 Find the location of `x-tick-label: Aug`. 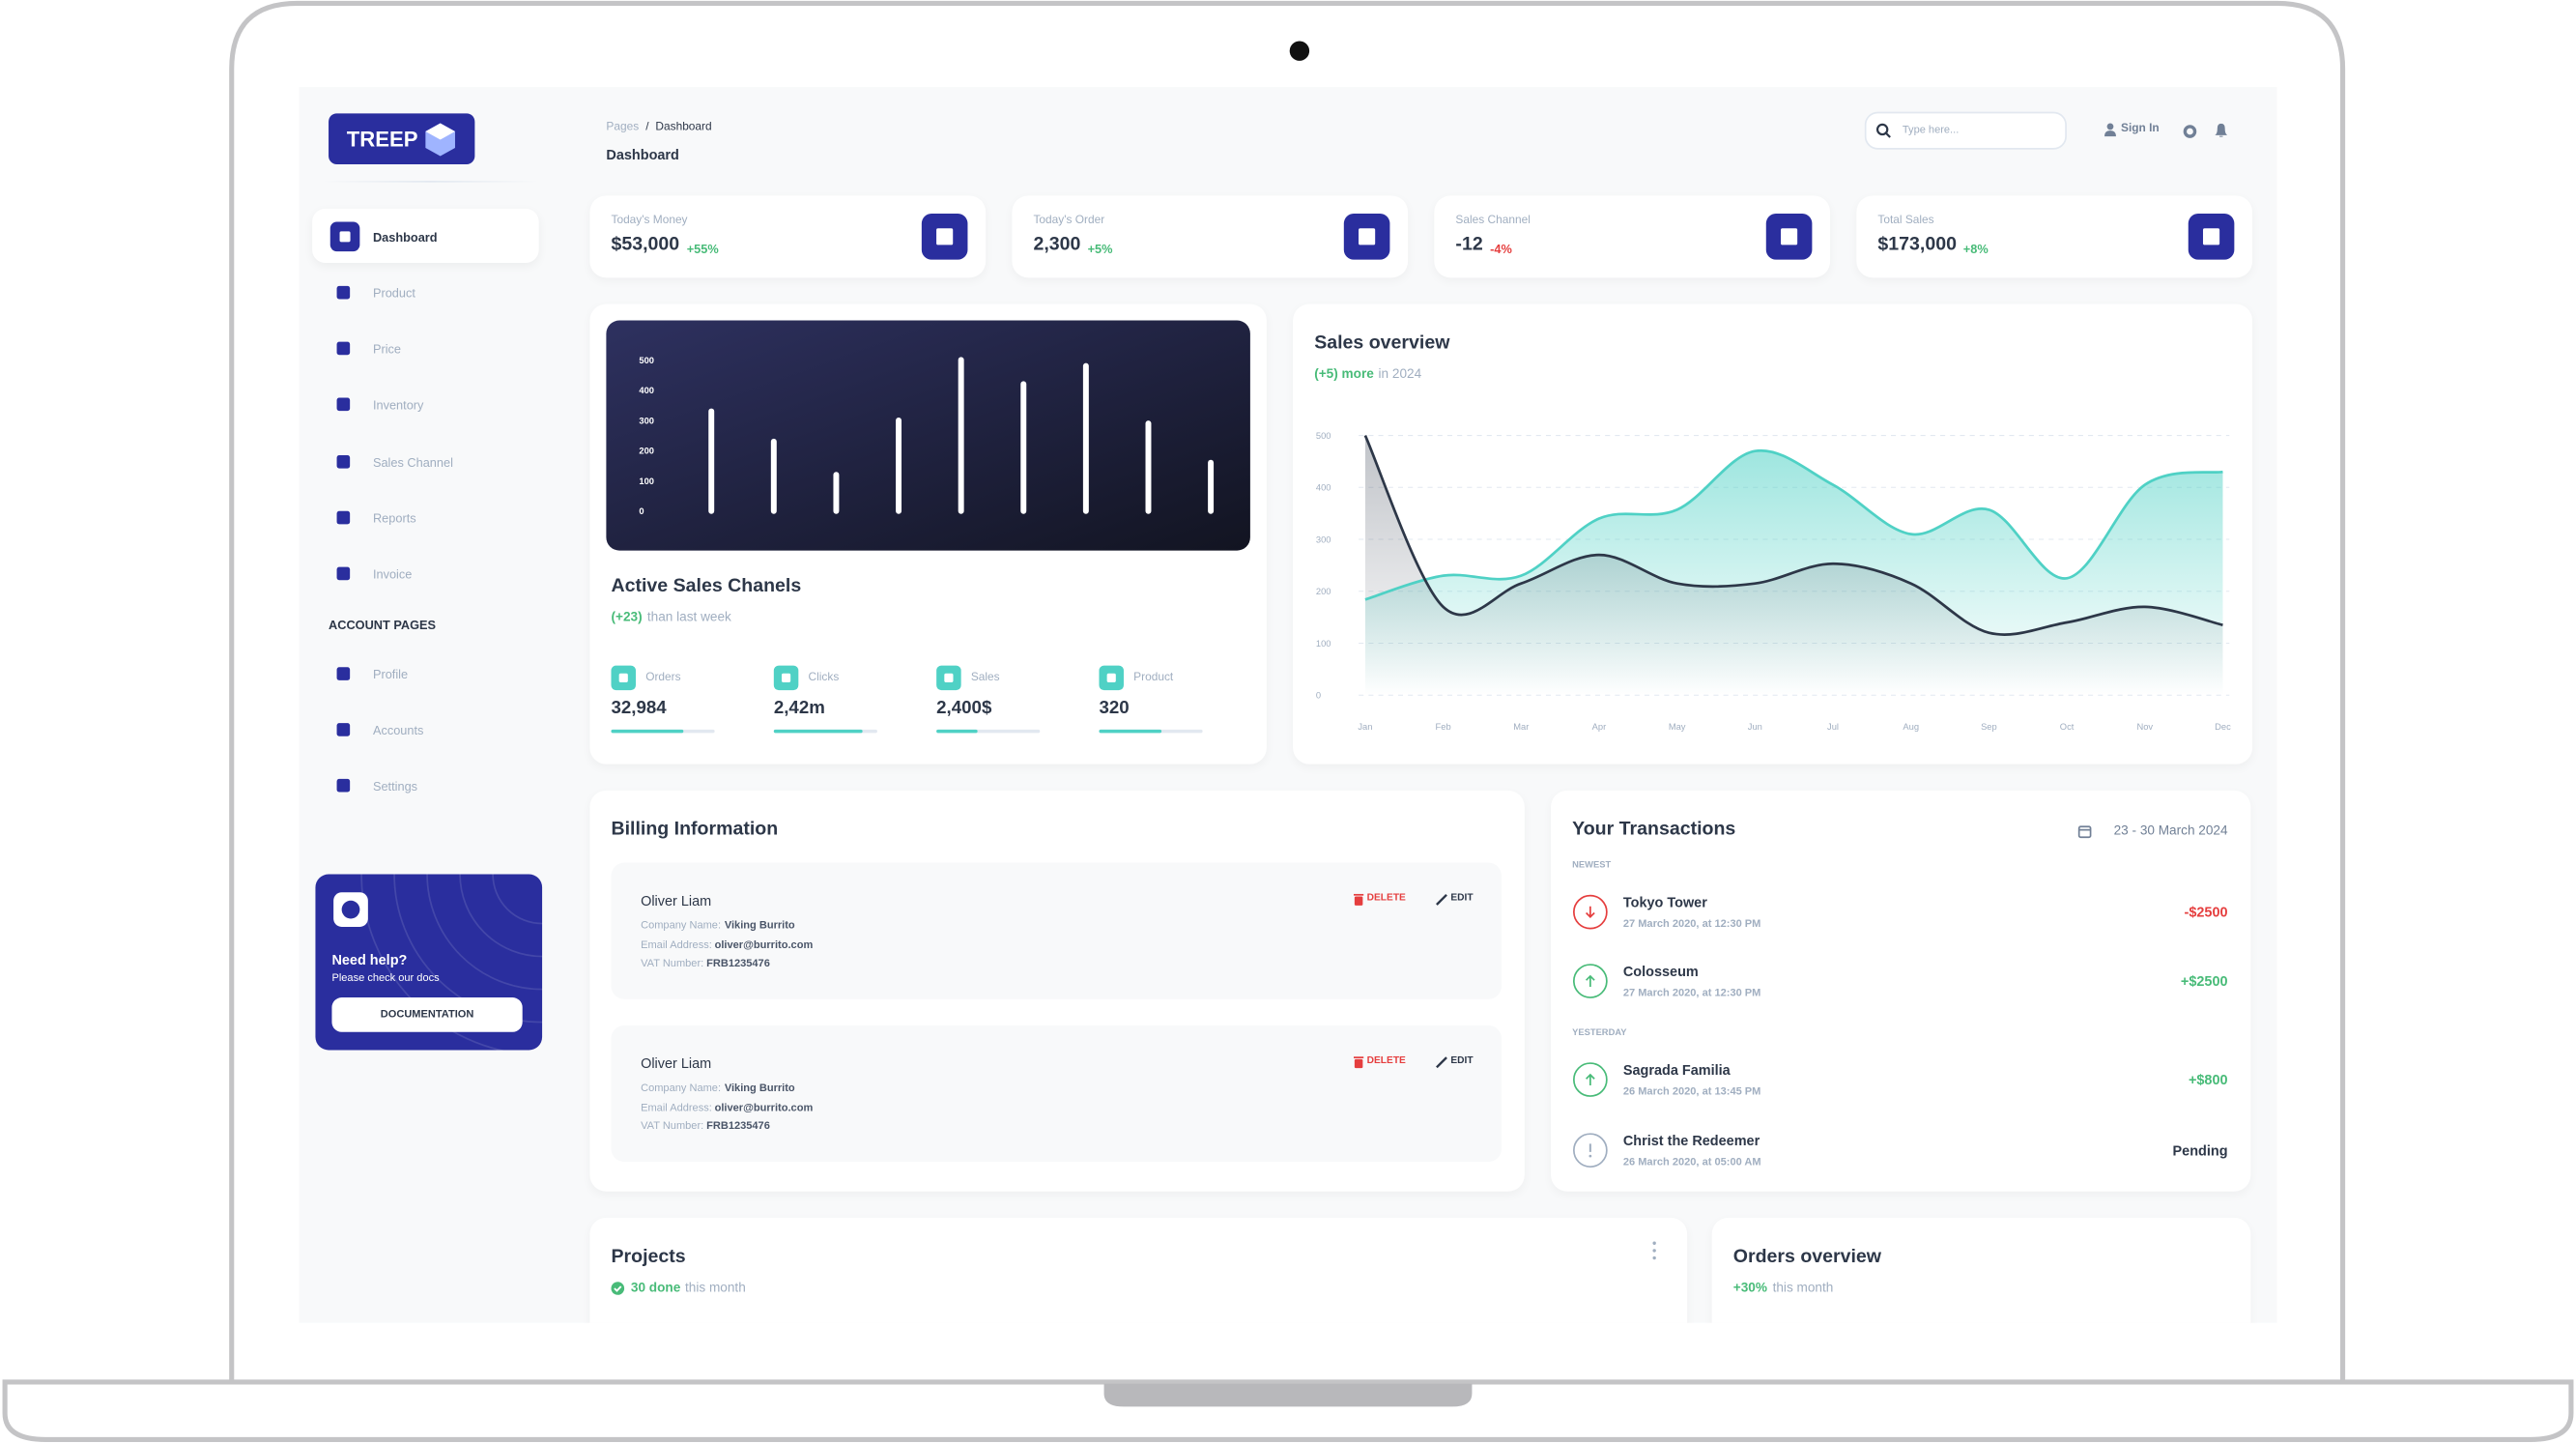

x-tick-label: Aug is located at coordinates (1911, 727).